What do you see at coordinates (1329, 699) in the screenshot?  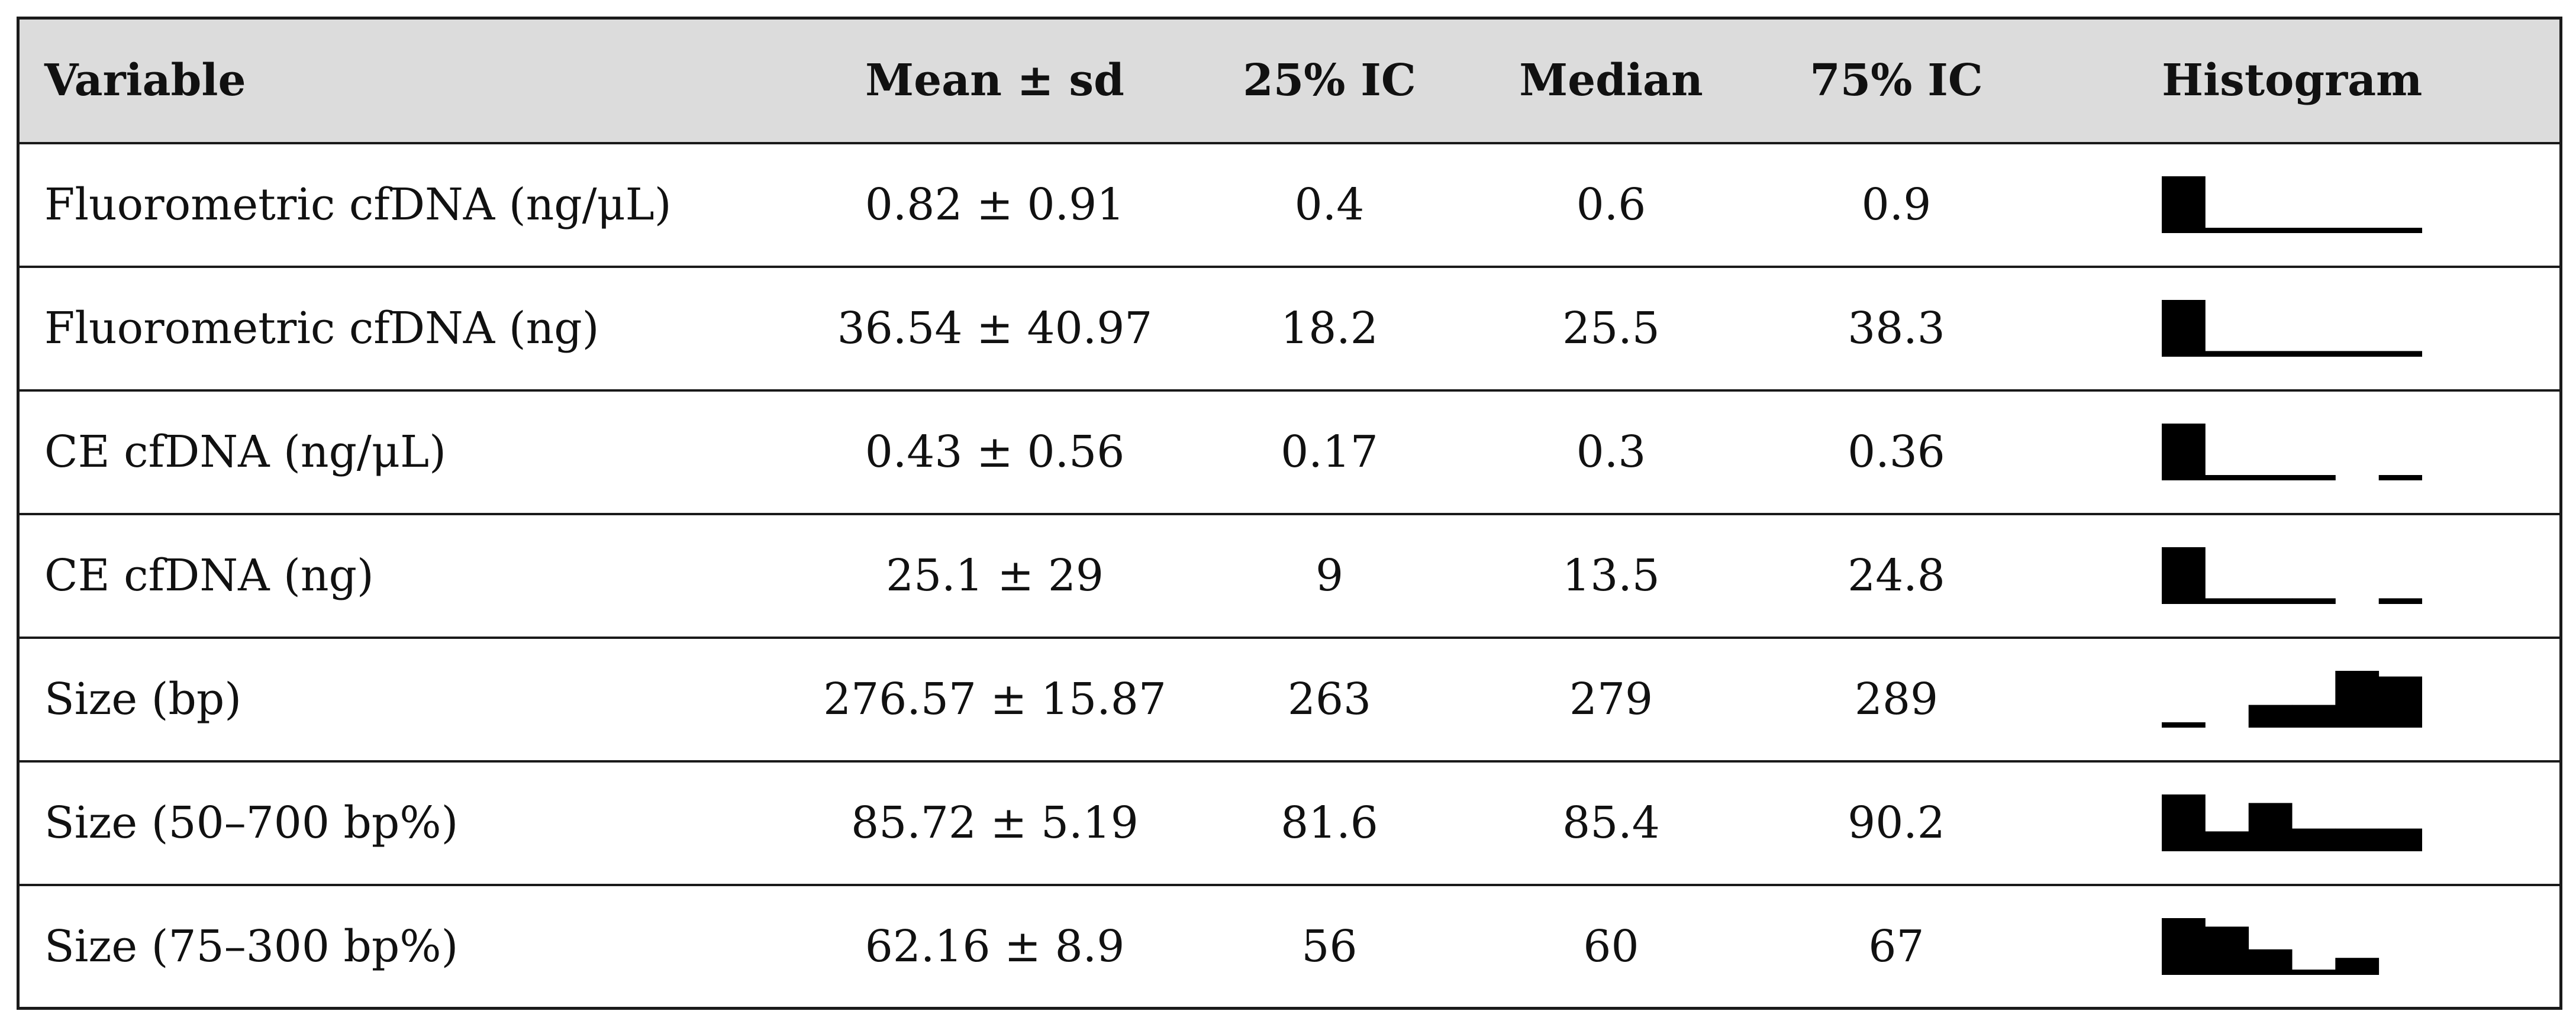 I see `q25-cell: 263` at bounding box center [1329, 699].